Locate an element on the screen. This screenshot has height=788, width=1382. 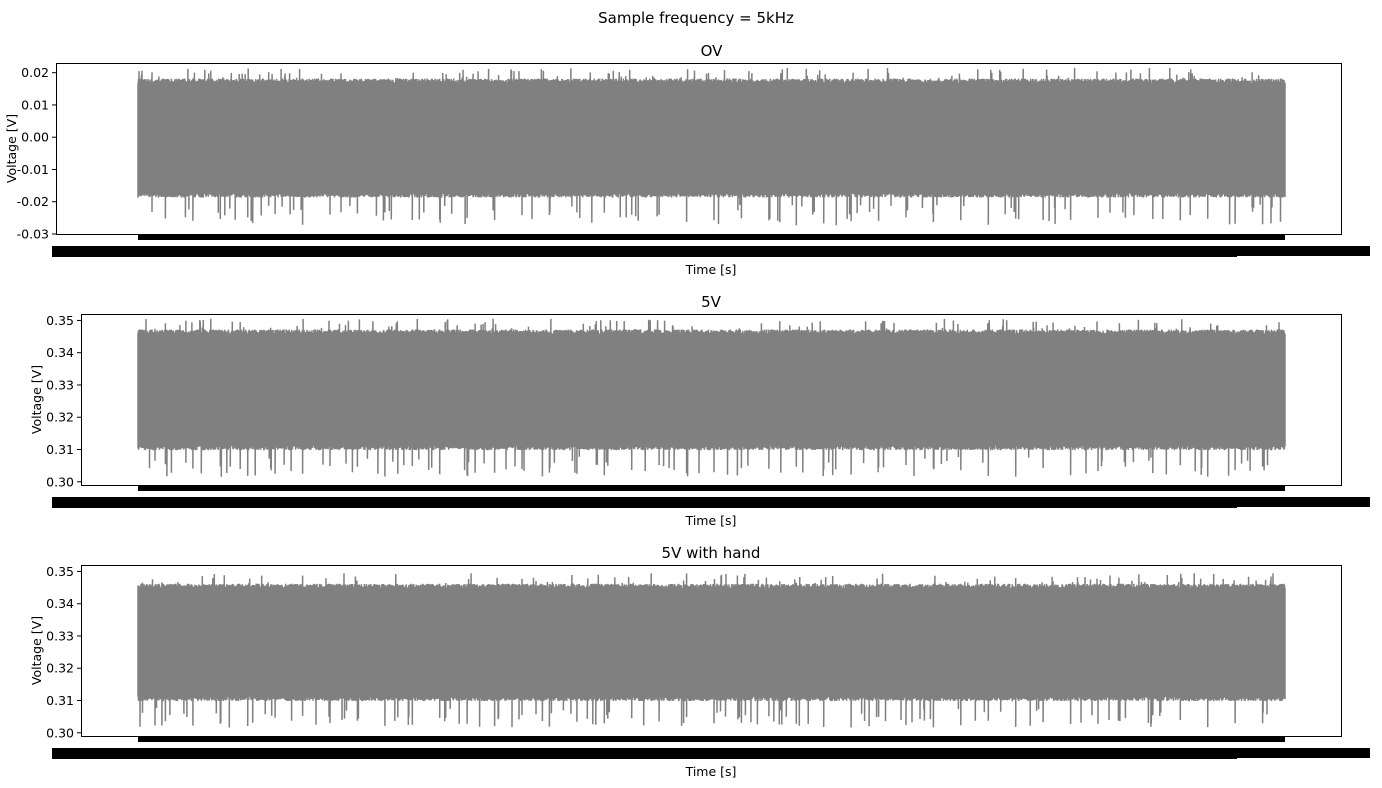
subplot-title: 5V with hand is located at coordinates (711, 553).